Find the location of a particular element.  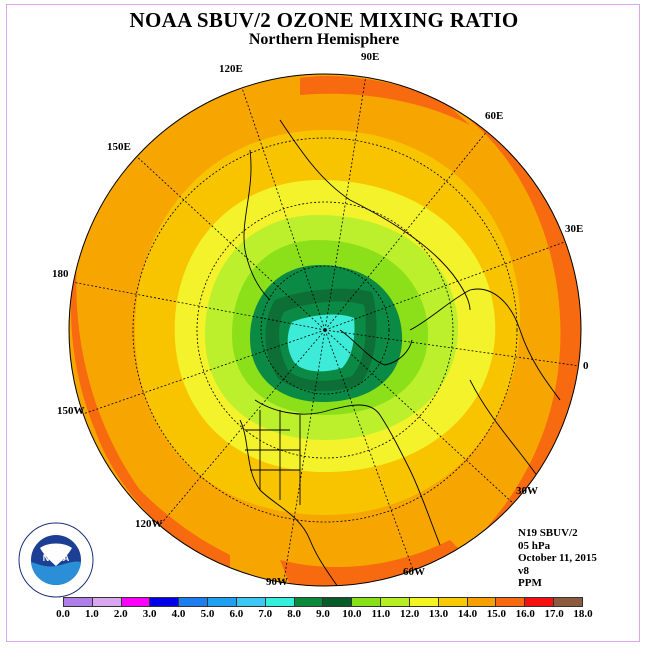

info-satellite: N19 SBUV/2 is located at coordinates (548, 533).